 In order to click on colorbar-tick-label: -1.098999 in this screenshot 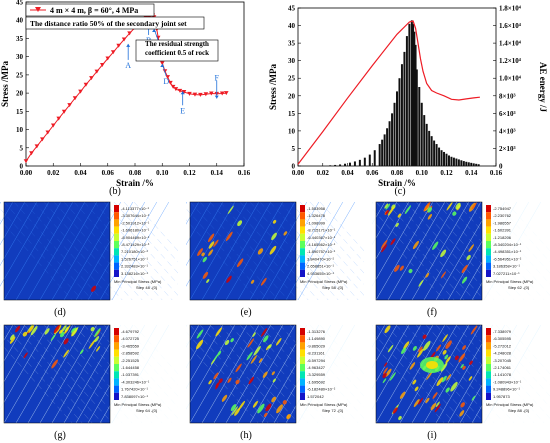, I will do `click(316, 222)`.